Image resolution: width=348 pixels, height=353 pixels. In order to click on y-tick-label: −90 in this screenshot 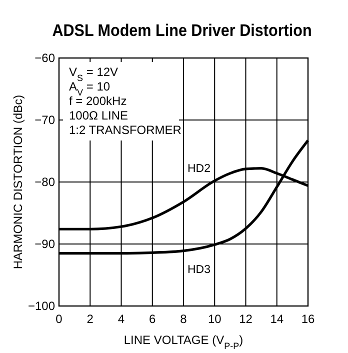, I will do `click(45, 244)`.